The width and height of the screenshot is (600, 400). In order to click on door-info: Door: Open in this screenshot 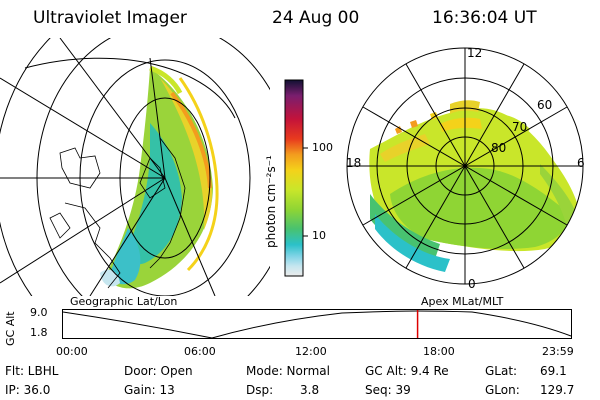, I will do `click(158, 371)`.